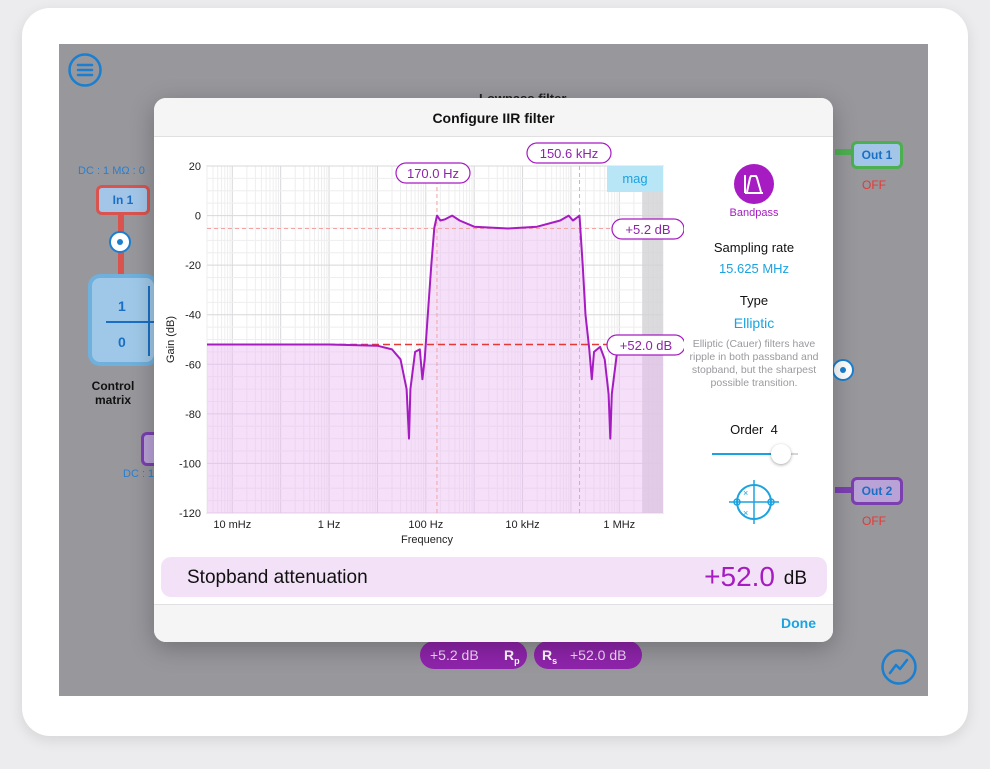  What do you see at coordinates (754, 213) in the screenshot?
I see `filter-shape-label: Bandpass` at bounding box center [754, 213].